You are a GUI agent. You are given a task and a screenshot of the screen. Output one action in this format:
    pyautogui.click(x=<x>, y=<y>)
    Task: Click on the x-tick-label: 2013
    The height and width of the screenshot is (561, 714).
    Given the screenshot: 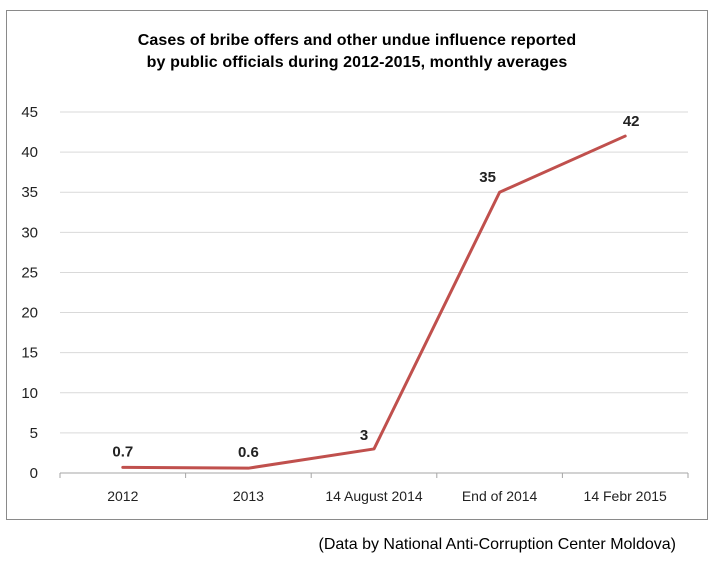 What is the action you would take?
    pyautogui.click(x=248, y=496)
    